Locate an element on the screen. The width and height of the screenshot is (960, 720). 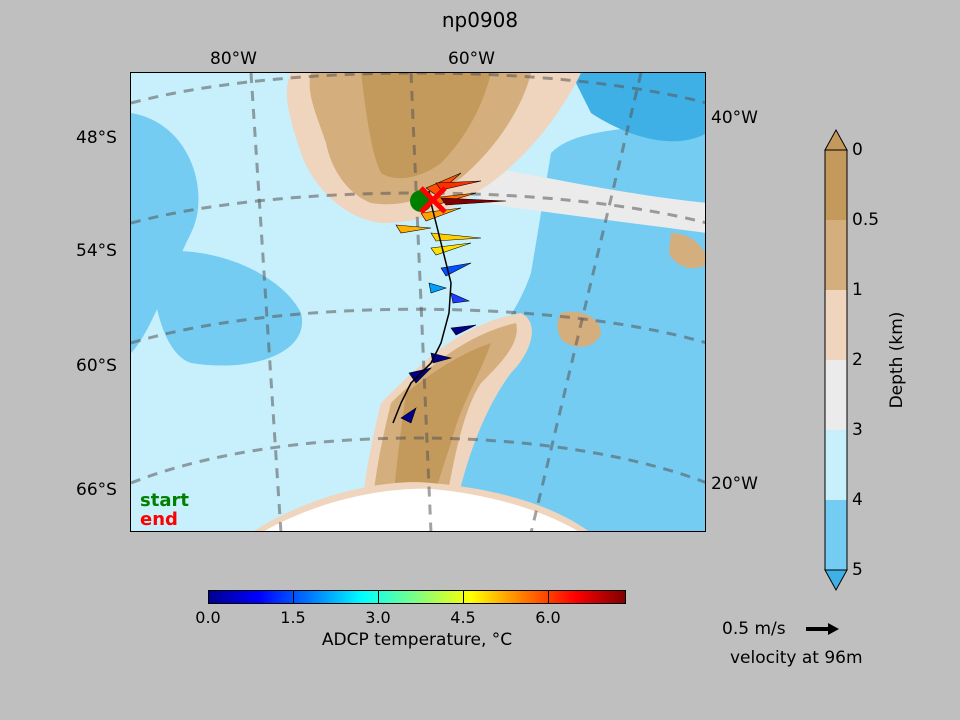
lat-label-48s: 48°S is located at coordinates (96, 138).